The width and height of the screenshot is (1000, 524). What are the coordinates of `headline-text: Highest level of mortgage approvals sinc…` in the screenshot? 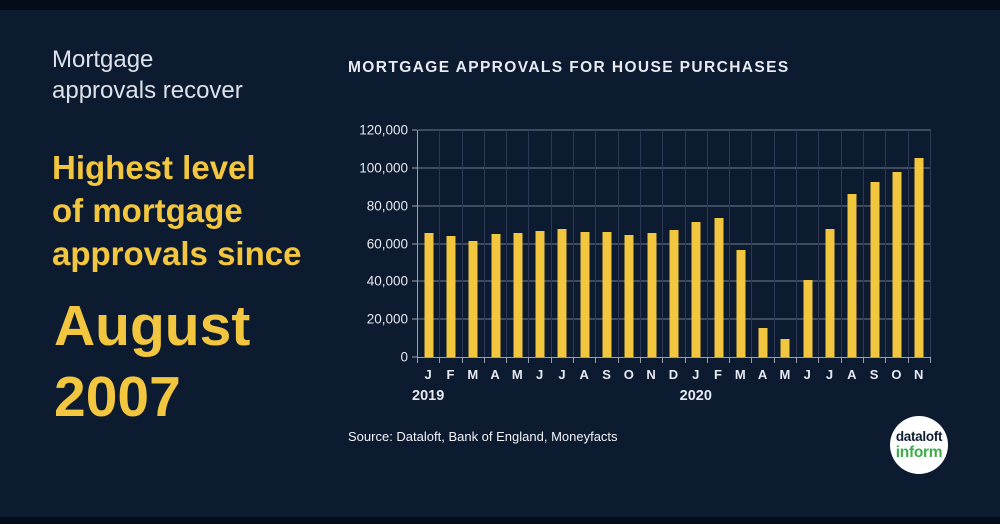 It's located at (176, 210).